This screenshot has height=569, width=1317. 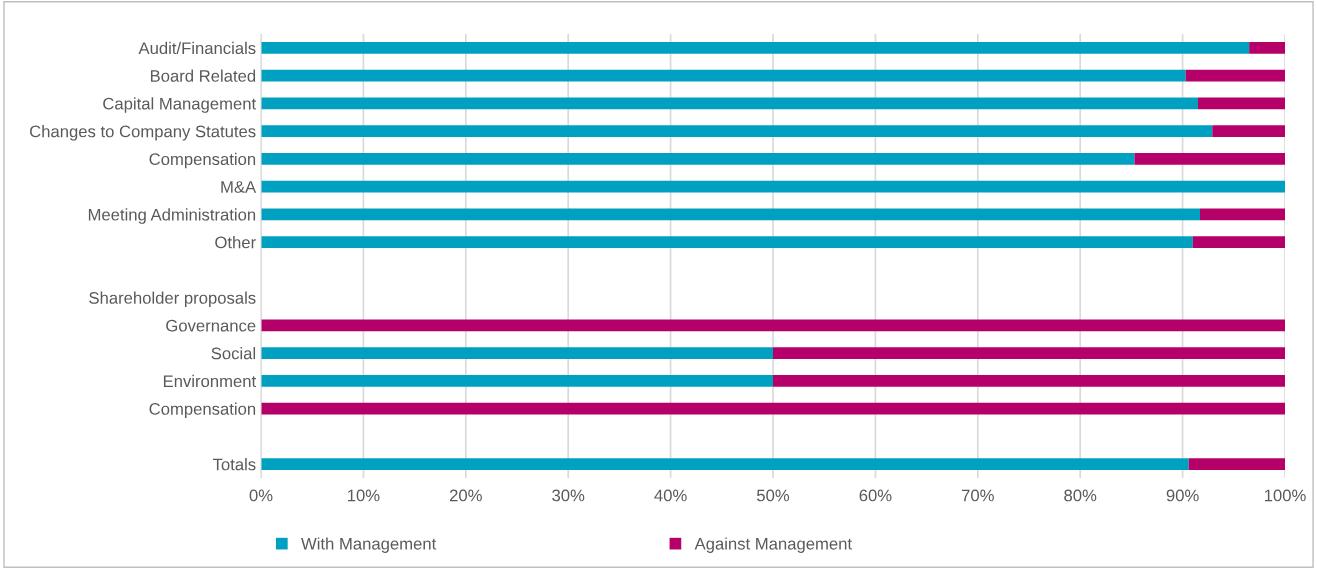 What do you see at coordinates (197, 48) in the screenshot?
I see `y-tick-label: Audit/Financials` at bounding box center [197, 48].